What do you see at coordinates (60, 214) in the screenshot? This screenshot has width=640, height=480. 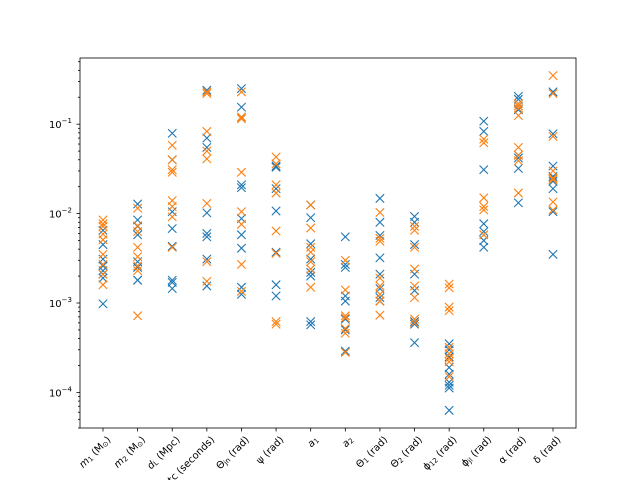 I see `y-tick-label: 10⁻²` at bounding box center [60, 214].